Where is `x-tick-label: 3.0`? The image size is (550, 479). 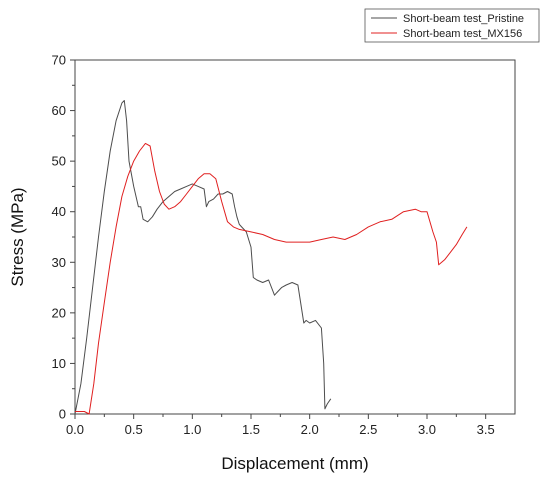 x-tick-label: 3.0 is located at coordinates (427, 429).